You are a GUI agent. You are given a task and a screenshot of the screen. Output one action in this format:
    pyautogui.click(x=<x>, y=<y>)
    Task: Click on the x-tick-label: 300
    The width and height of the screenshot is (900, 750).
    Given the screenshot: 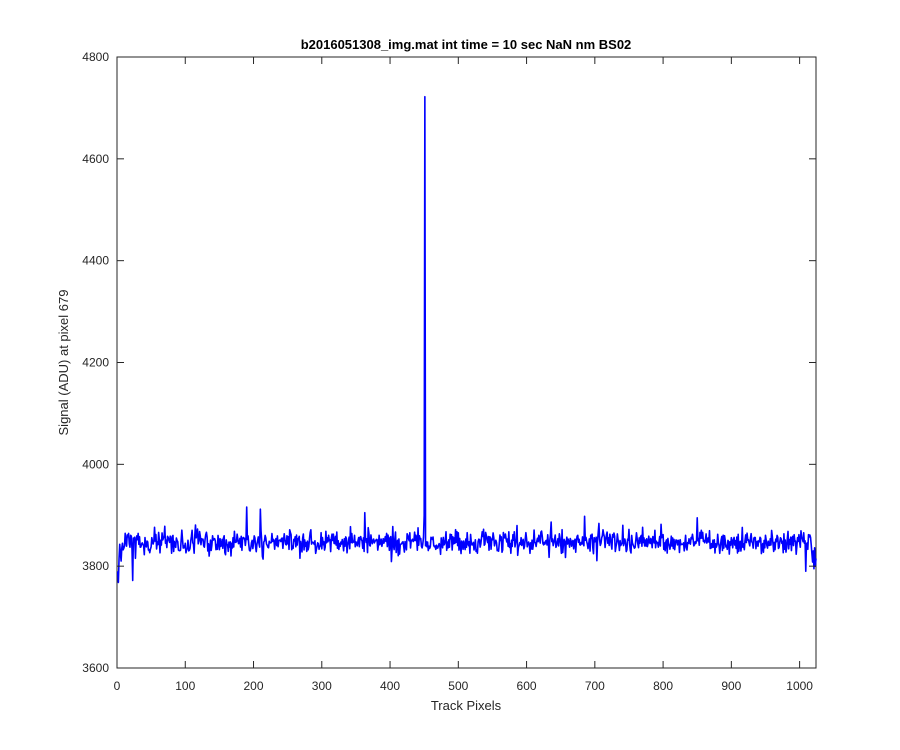 What is the action you would take?
    pyautogui.click(x=322, y=686)
    